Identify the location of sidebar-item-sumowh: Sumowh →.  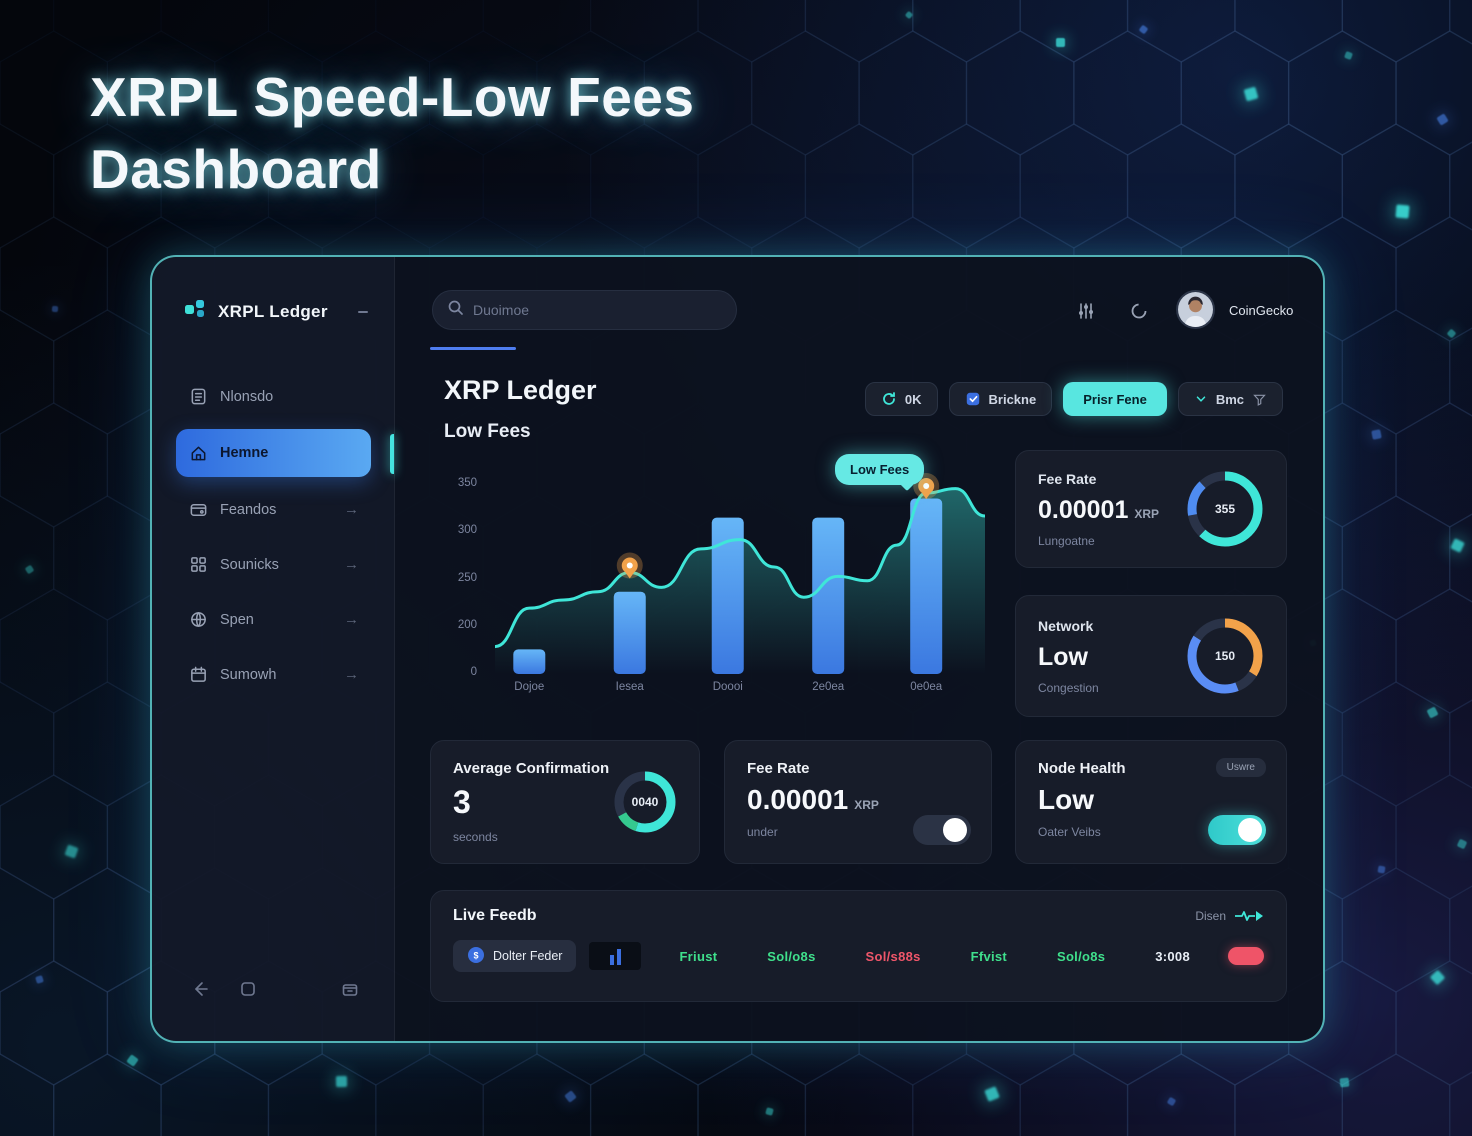
(273, 674).